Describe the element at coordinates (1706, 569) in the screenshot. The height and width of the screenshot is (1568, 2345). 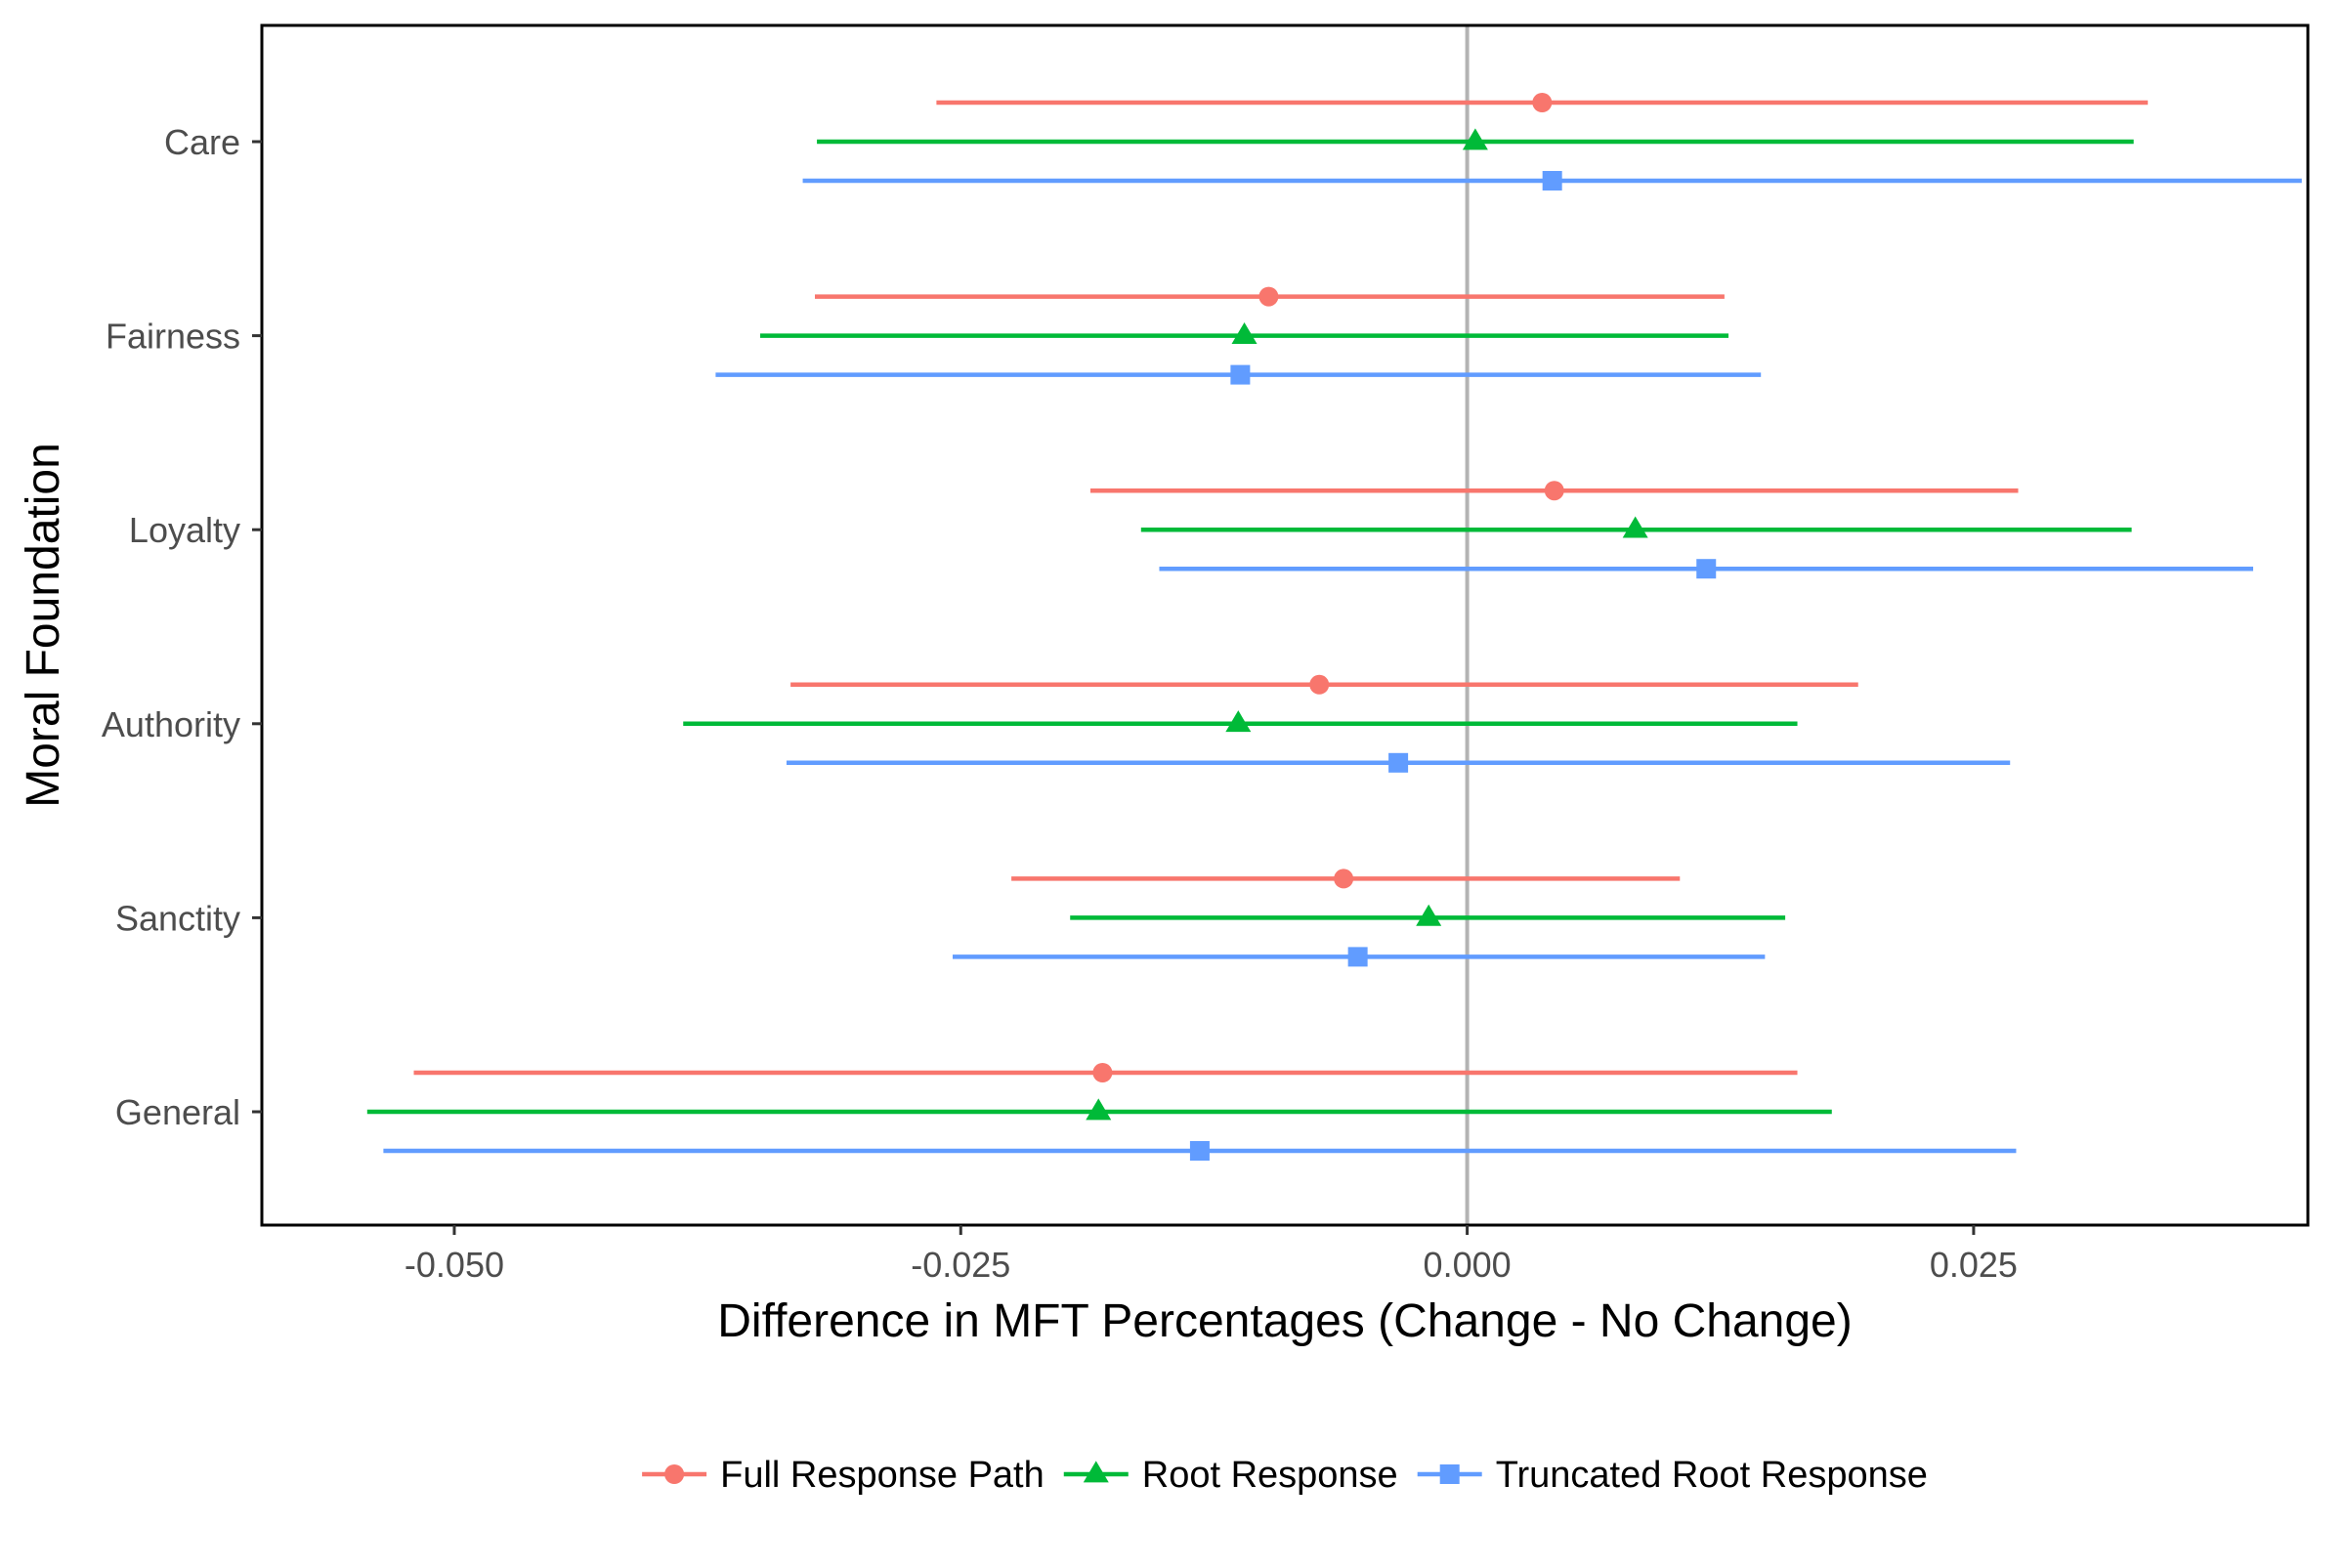
I see `point-estimate-truncated-root-response-loyalty` at that location.